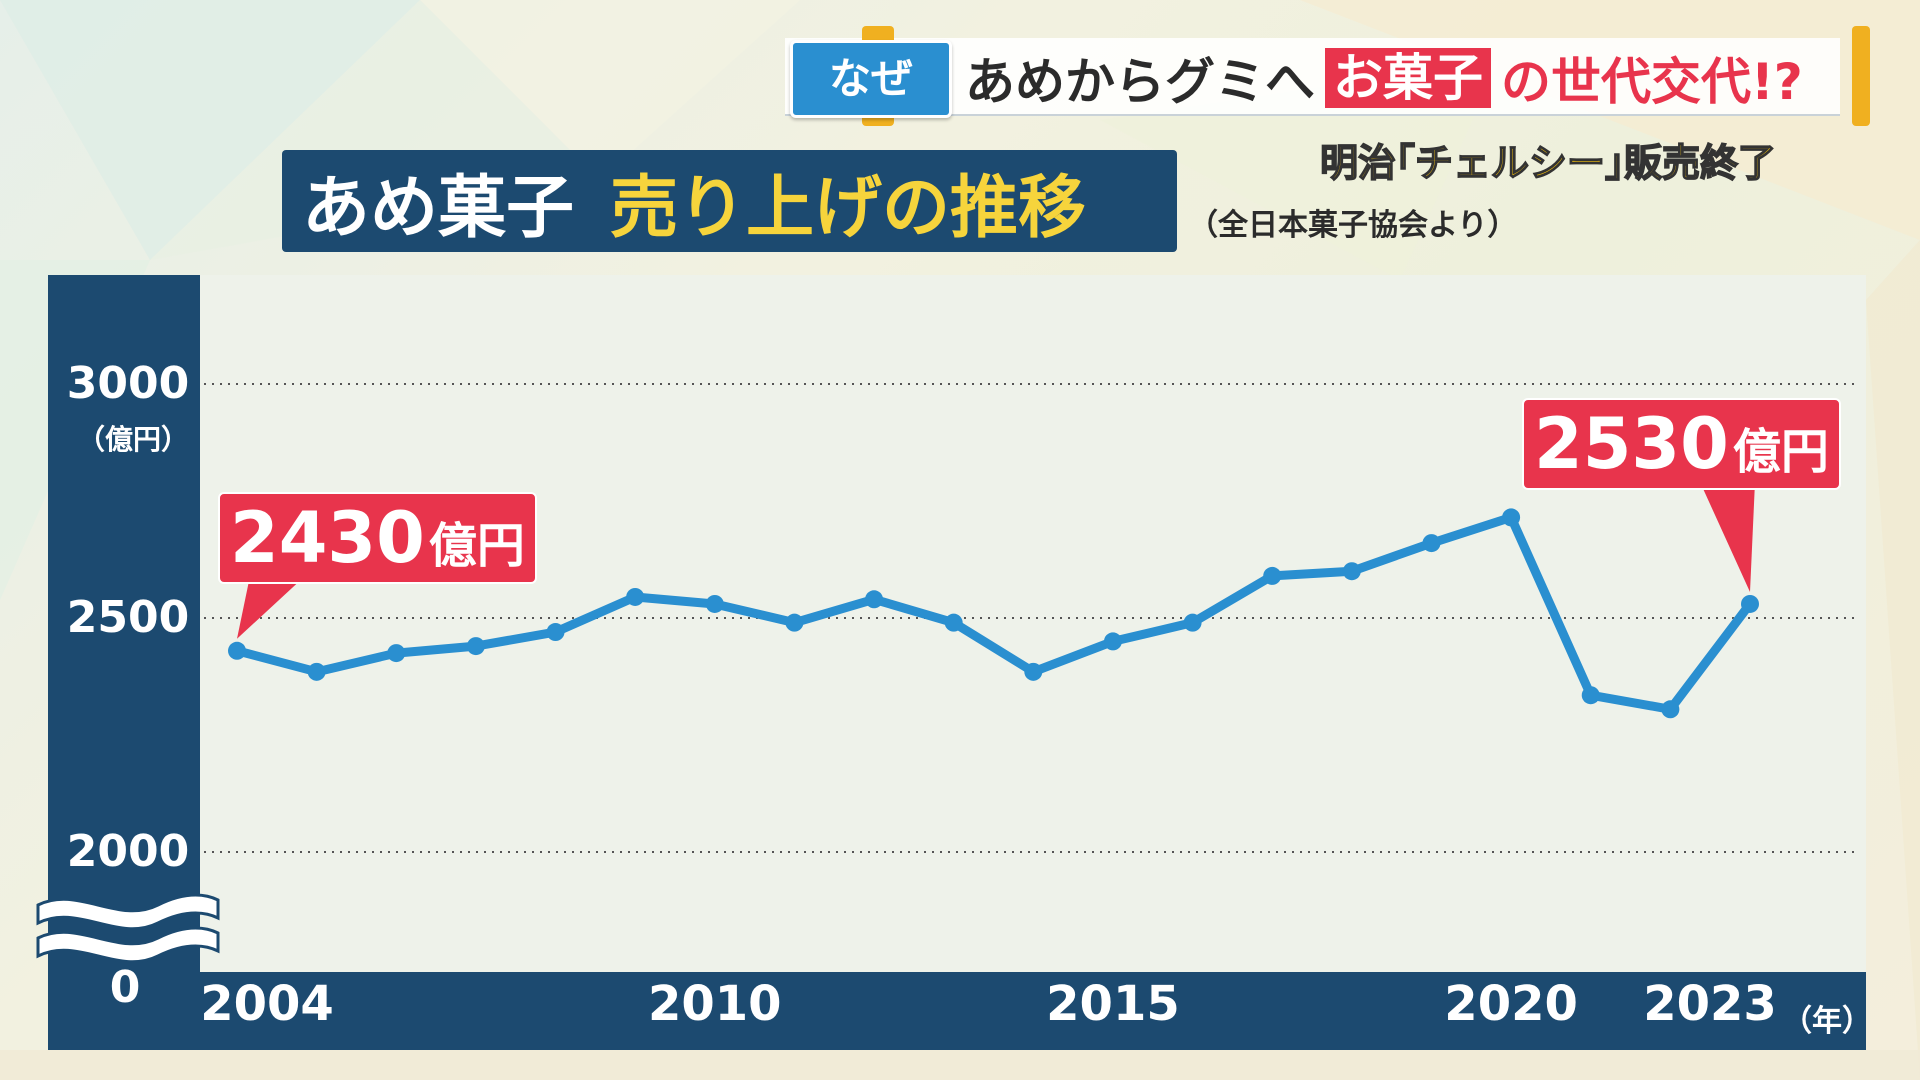 Image resolution: width=1920 pixels, height=1080 pixels. Describe the element at coordinates (794, 622) in the screenshot. I see `data-point-2011` at that location.